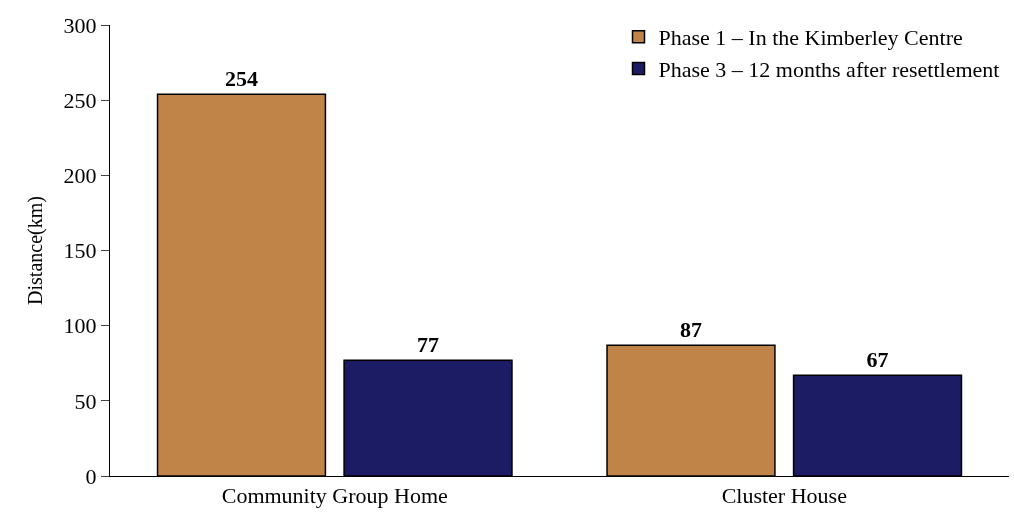 The width and height of the screenshot is (1014, 521). I want to click on y-tick-label: 100, so click(80, 326).